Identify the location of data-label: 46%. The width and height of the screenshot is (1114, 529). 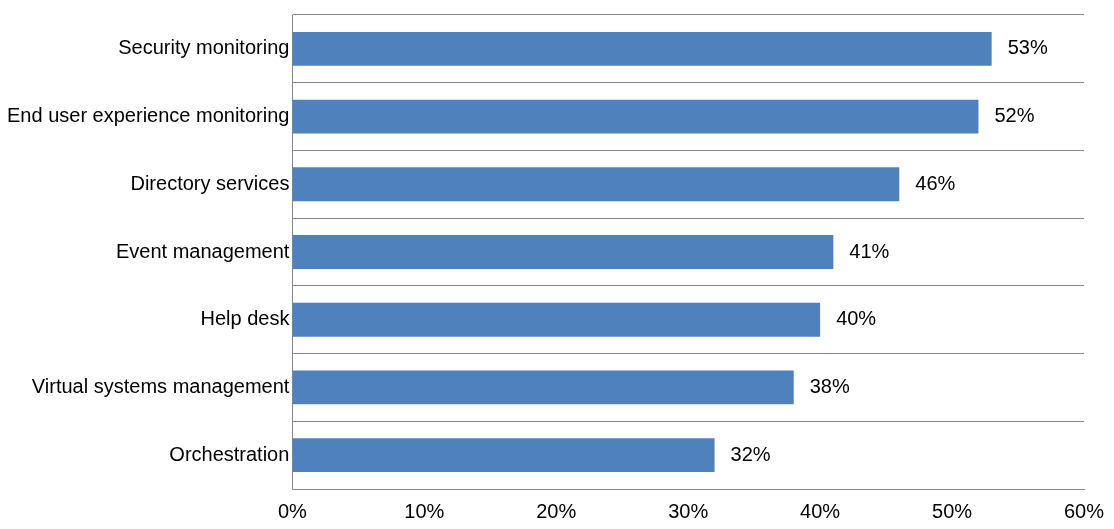
(935, 182).